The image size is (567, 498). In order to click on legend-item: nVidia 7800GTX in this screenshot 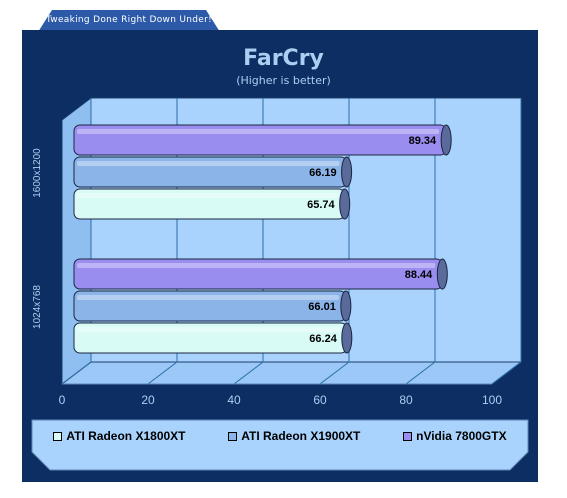, I will do `click(455, 436)`.